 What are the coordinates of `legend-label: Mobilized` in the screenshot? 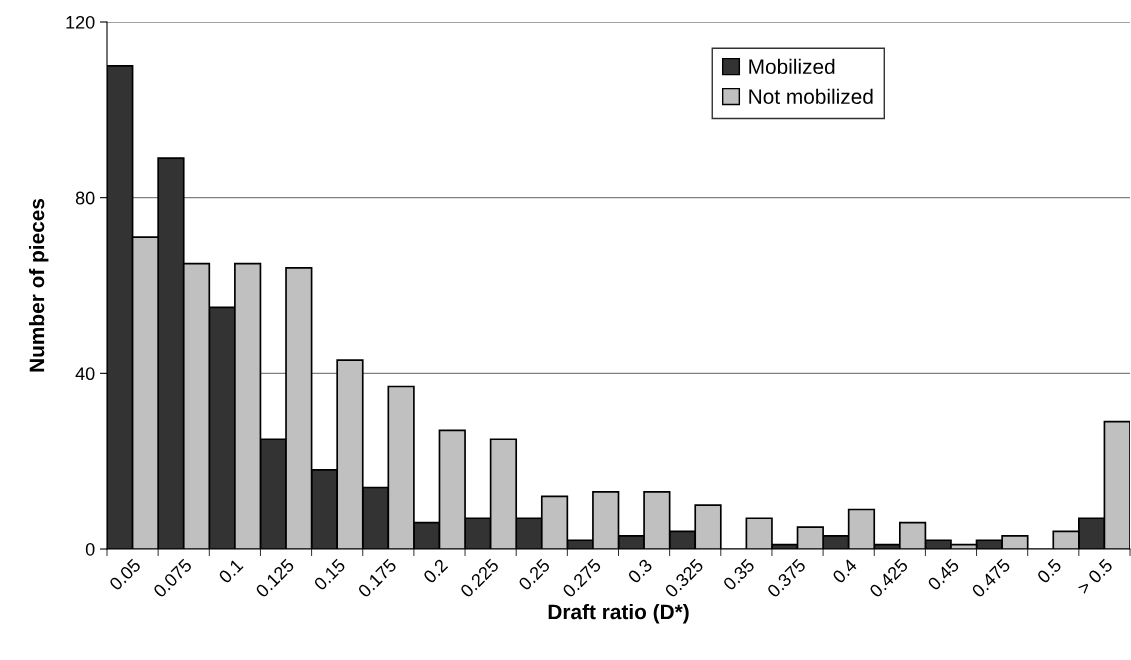 It's located at (792, 66).